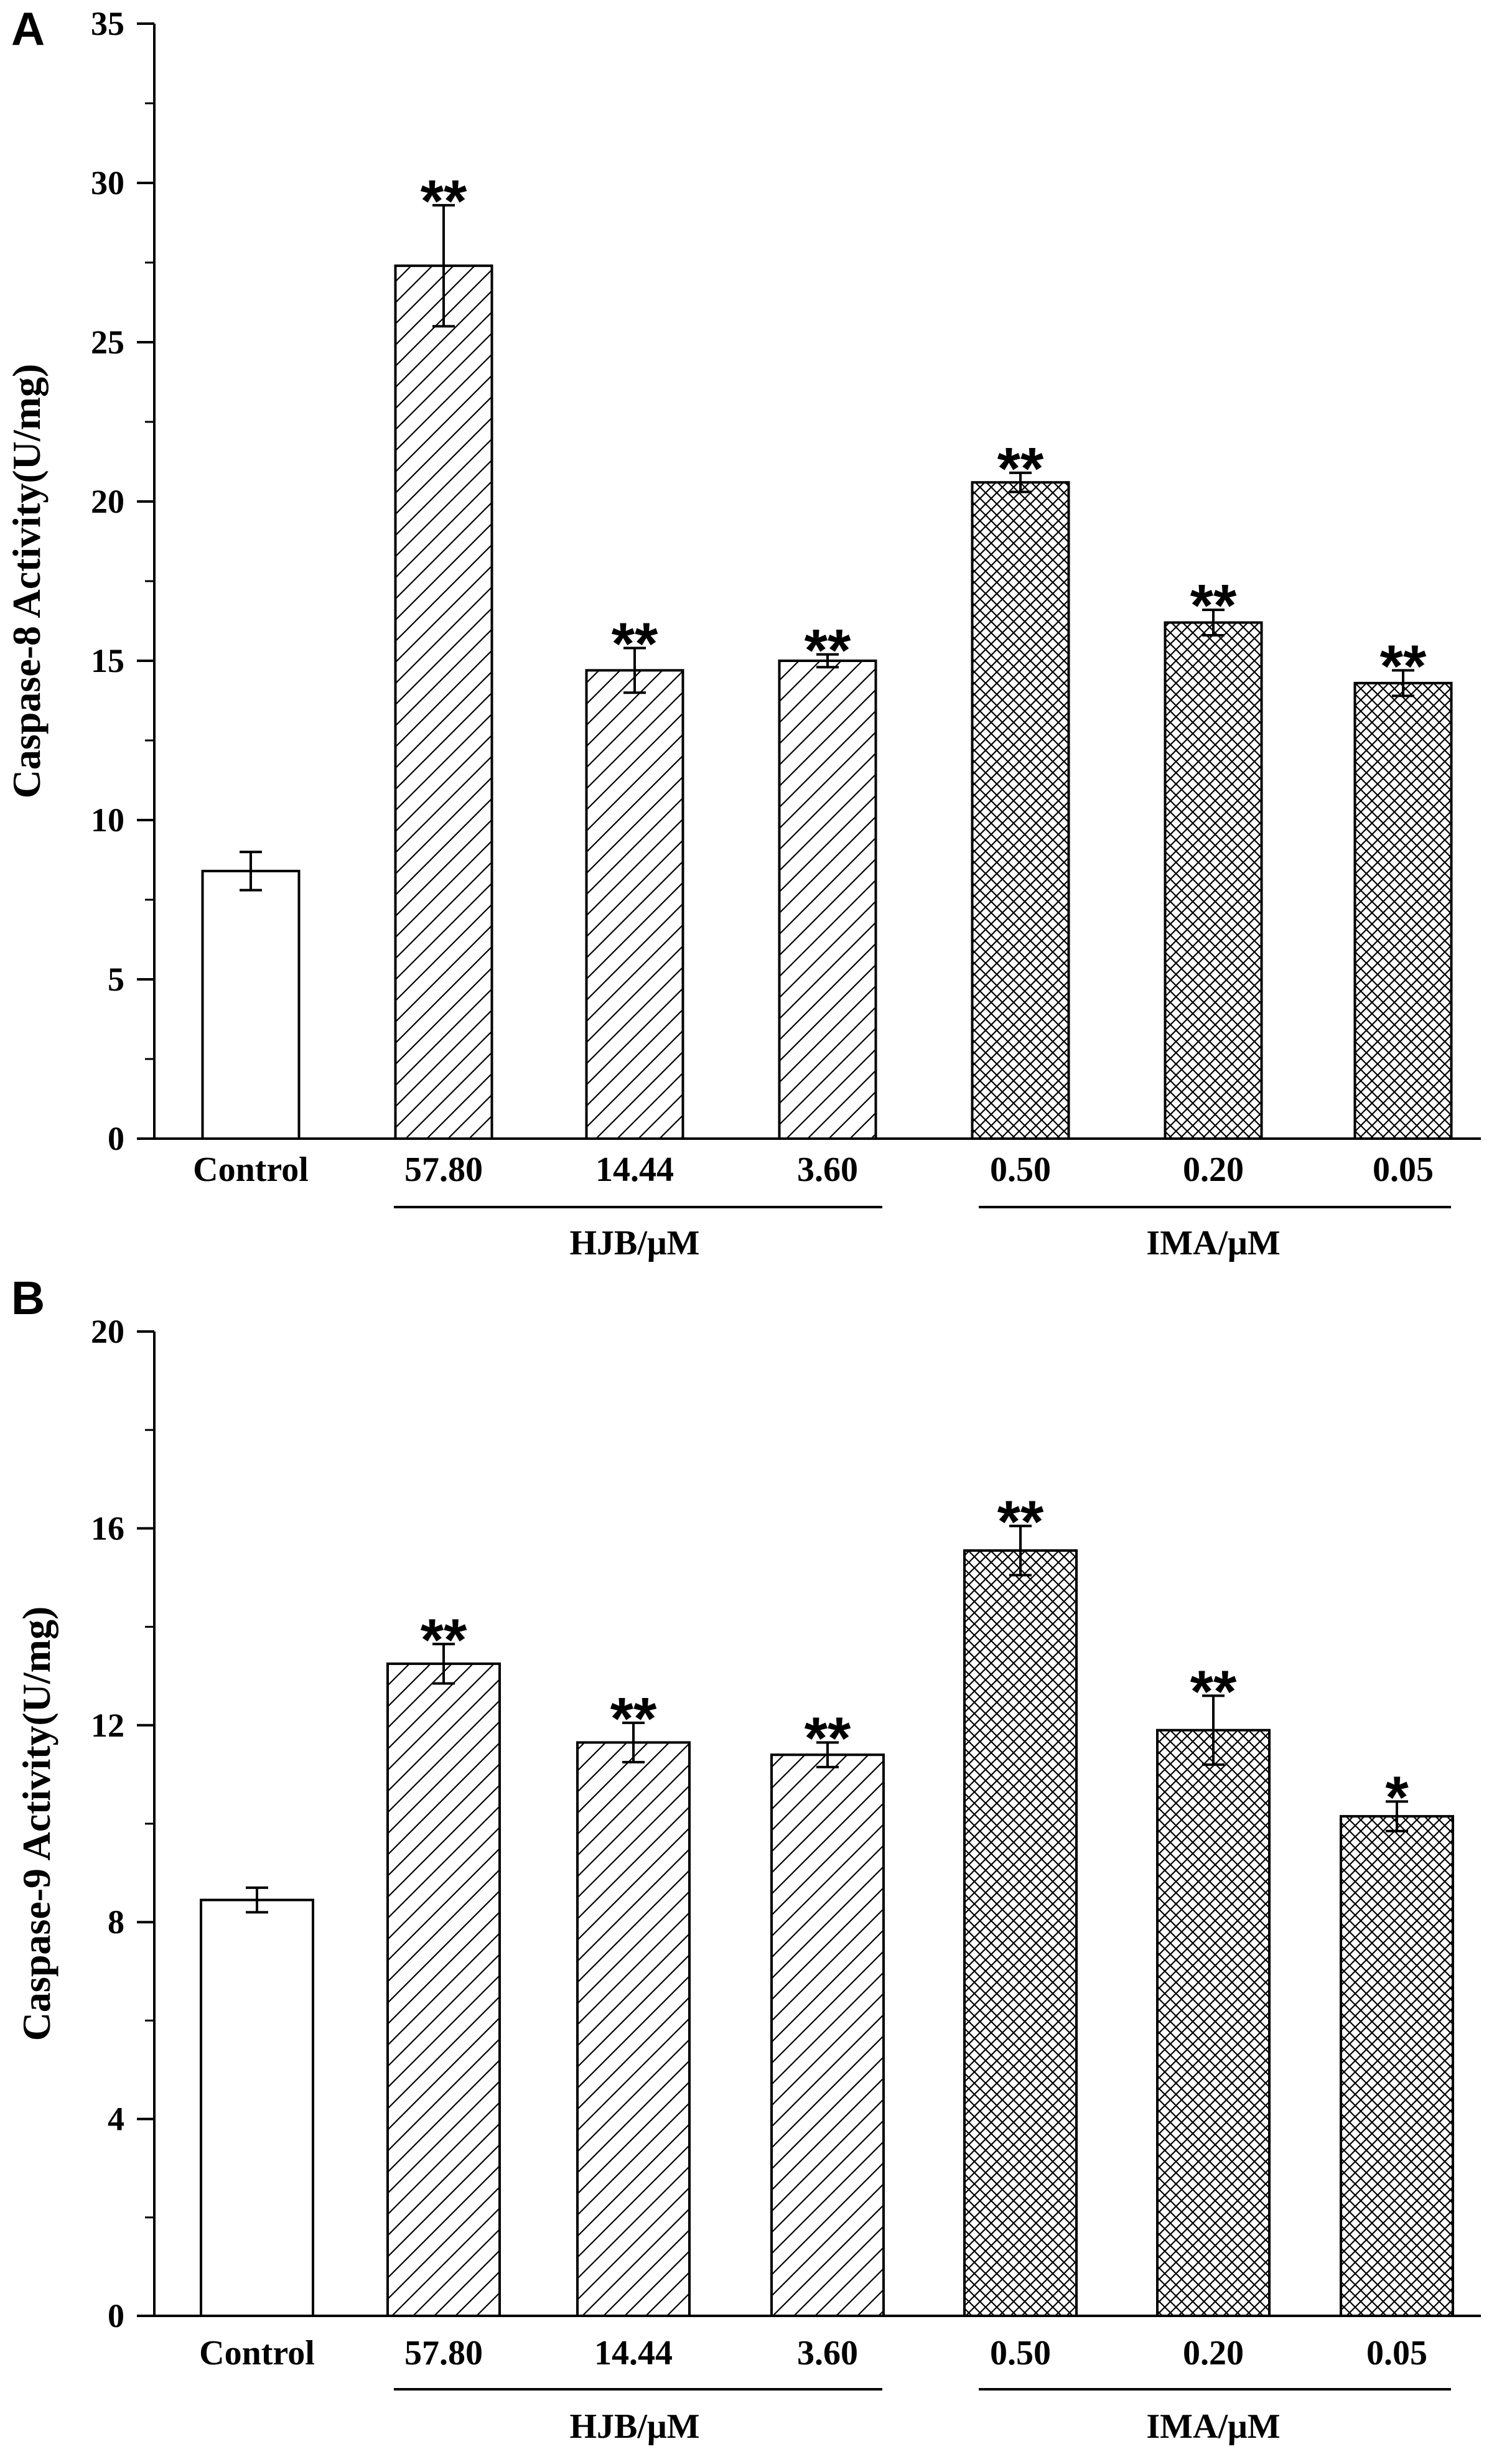  Describe the element at coordinates (1397, 1797) in the screenshot. I see `significance-marker: *` at that location.